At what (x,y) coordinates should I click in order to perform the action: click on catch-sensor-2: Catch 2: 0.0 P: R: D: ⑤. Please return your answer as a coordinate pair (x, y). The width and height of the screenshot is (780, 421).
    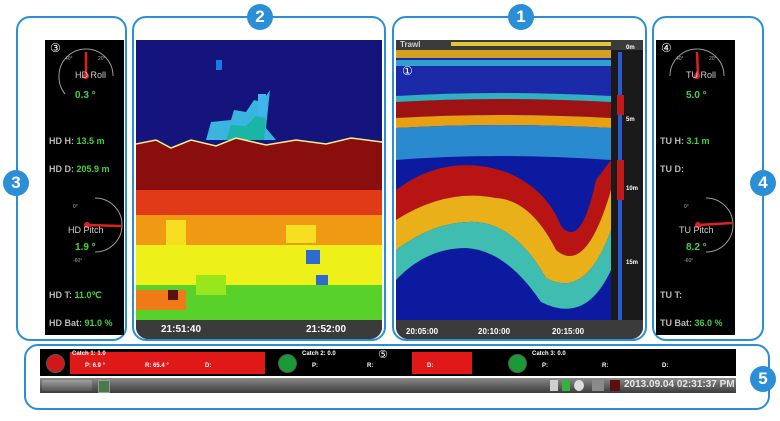
    Looking at the image, I should click on (386, 362).